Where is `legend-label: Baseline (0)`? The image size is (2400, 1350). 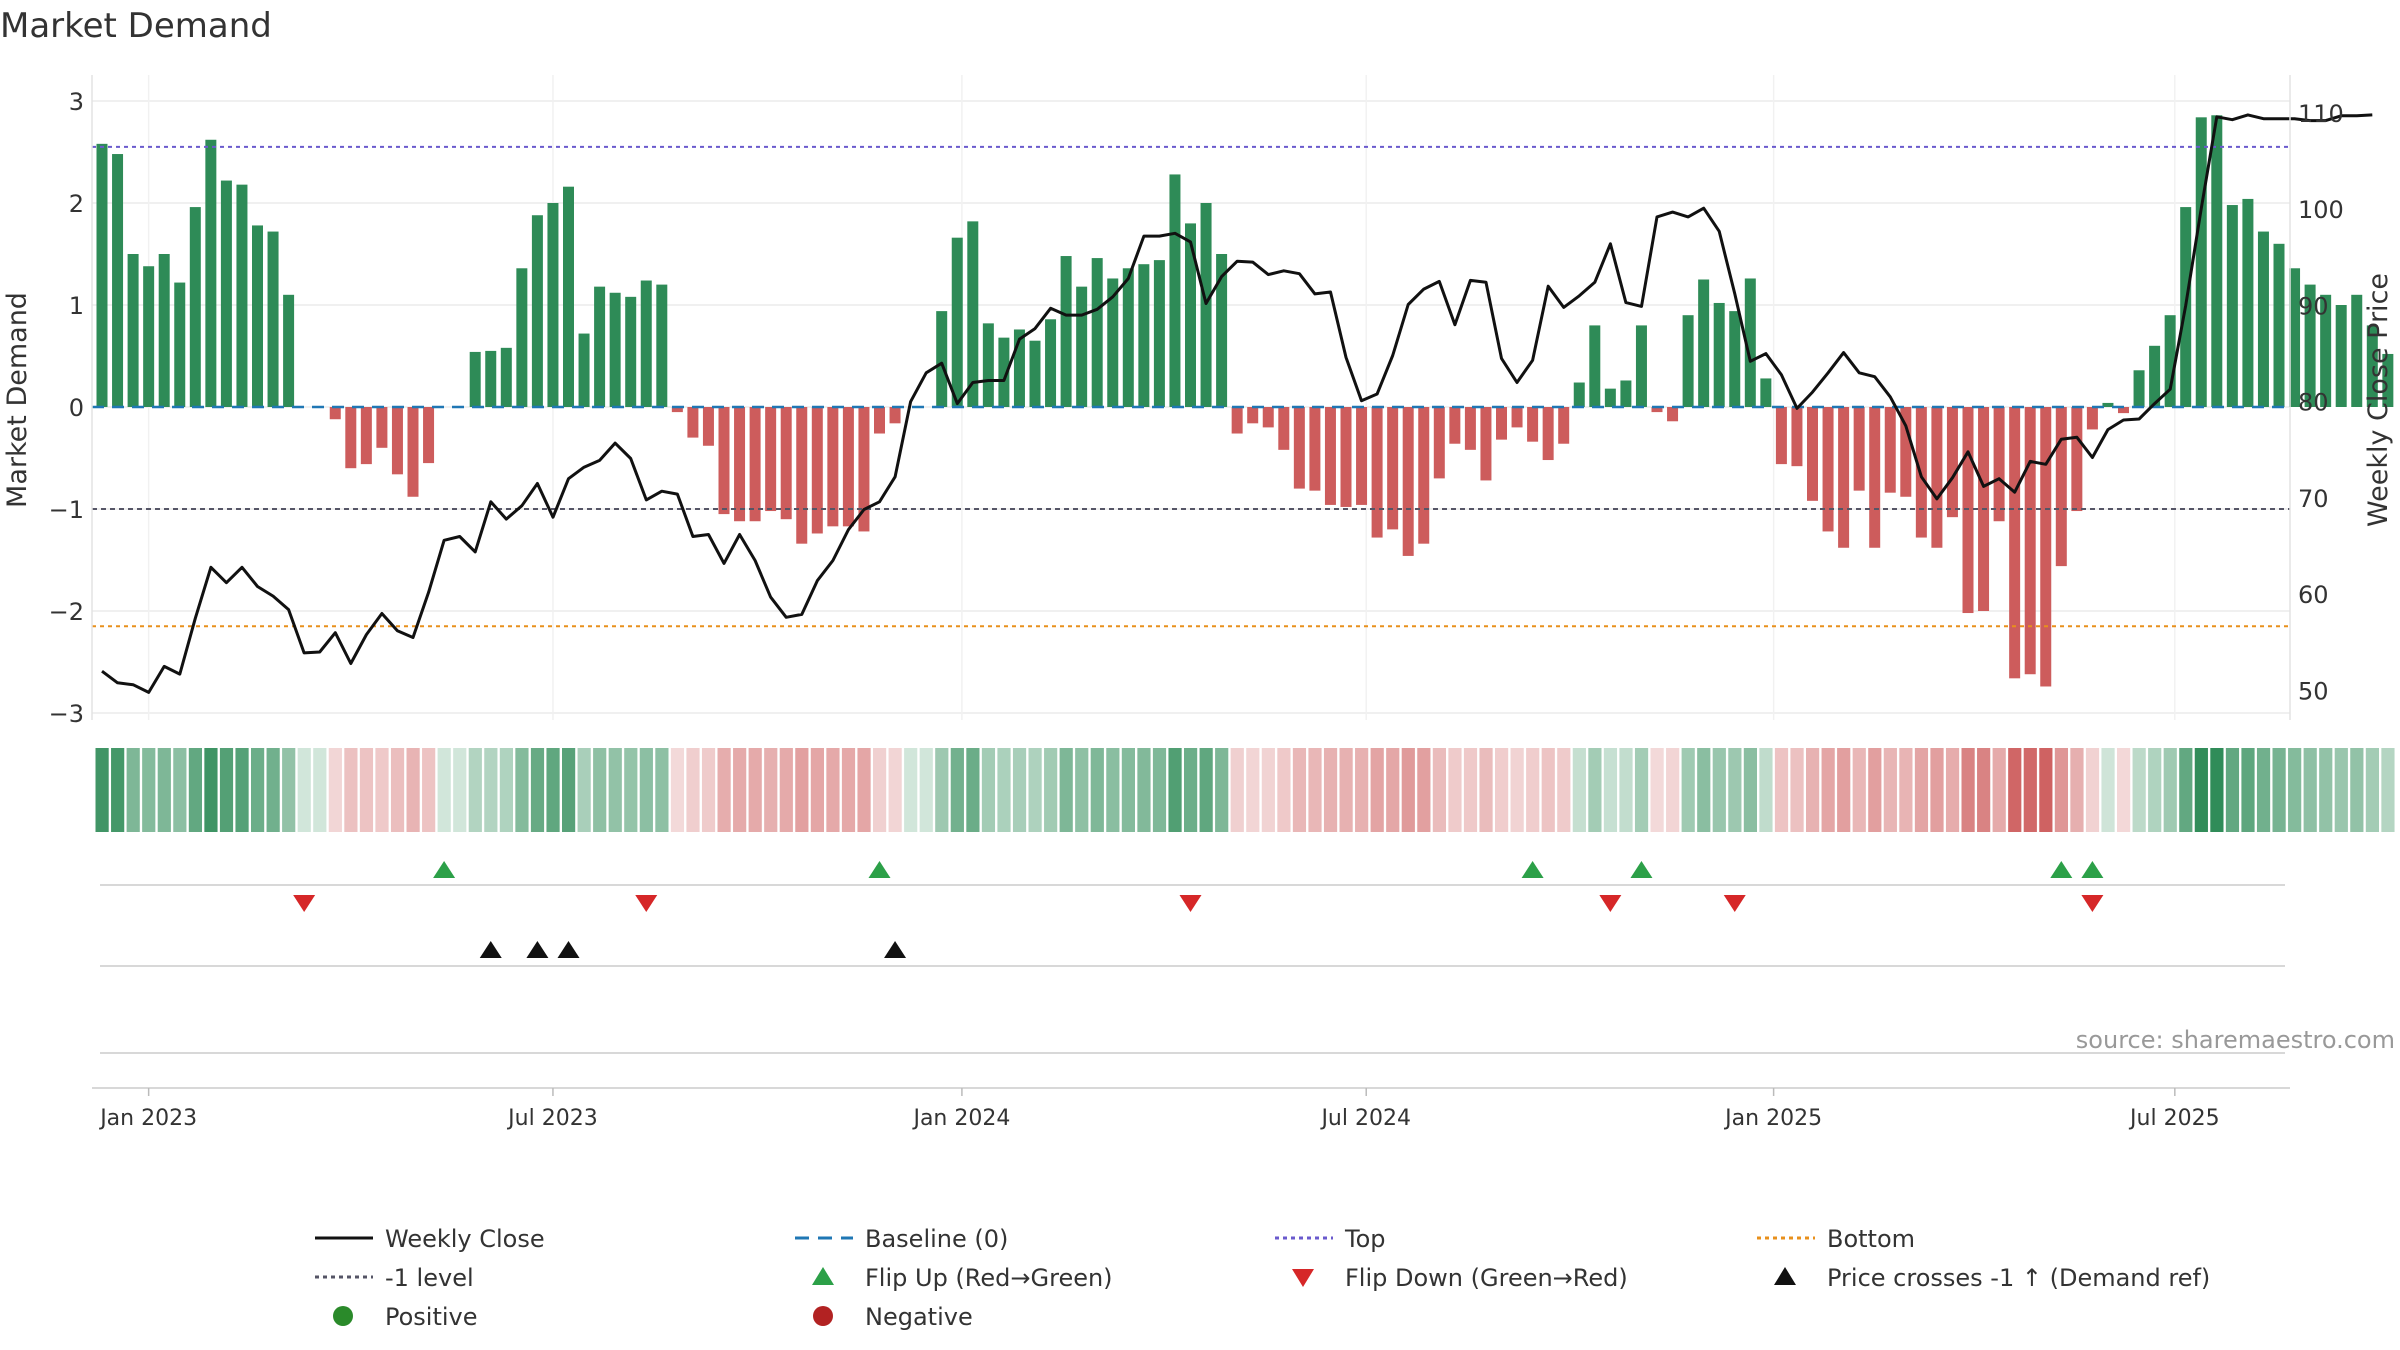 legend-label: Baseline (0) is located at coordinates (936, 1239).